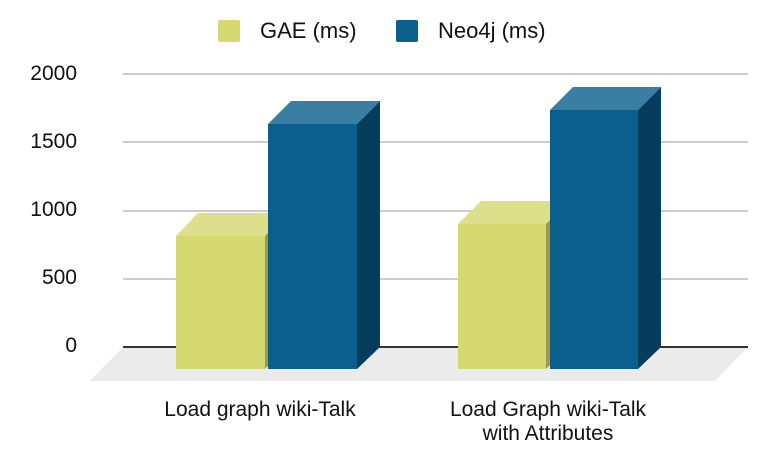 This screenshot has height=464, width=772. What do you see at coordinates (548, 433) in the screenshot?
I see `x-label-group2-line2: with Attributes` at bounding box center [548, 433].